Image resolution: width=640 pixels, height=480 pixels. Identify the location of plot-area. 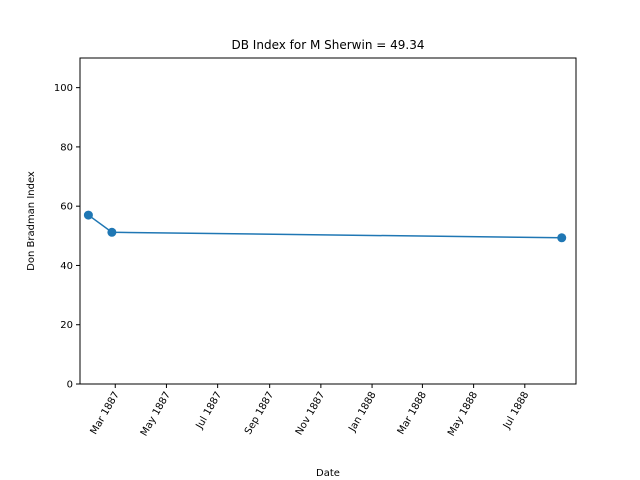
(325, 226).